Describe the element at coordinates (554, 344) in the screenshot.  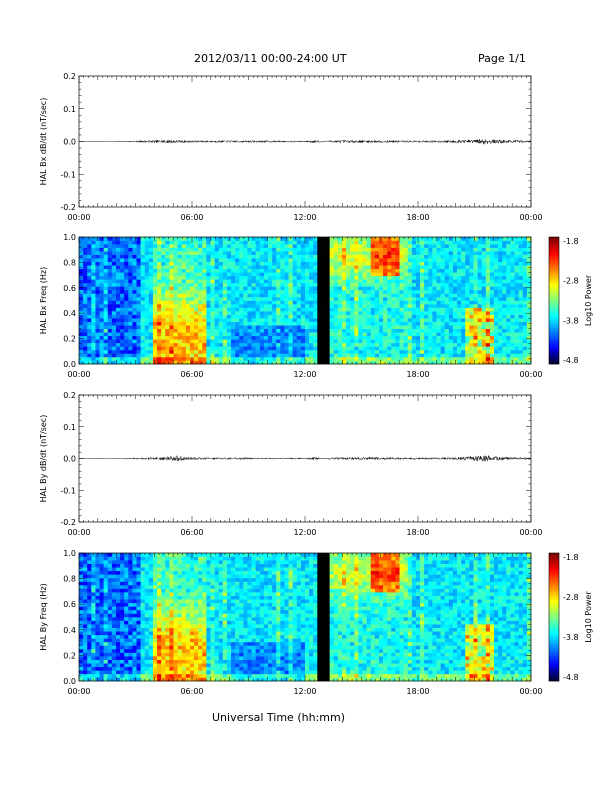
I see `colorbar-cell` at that location.